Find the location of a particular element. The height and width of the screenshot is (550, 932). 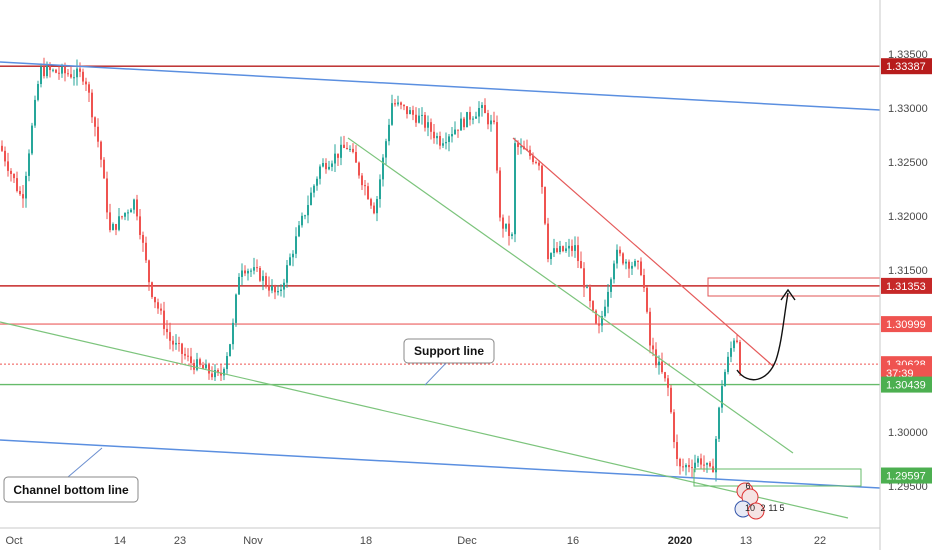

support-zone-box is located at coordinates (777, 477).